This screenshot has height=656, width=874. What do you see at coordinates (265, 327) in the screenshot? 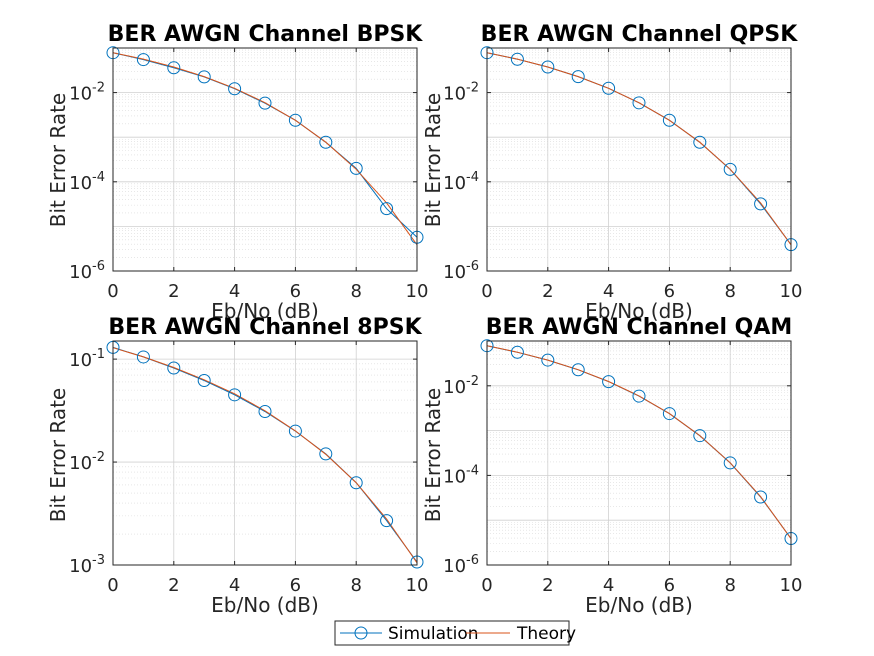
I see `subplot-title: BER AWGN Channel 8PSK` at bounding box center [265, 327].